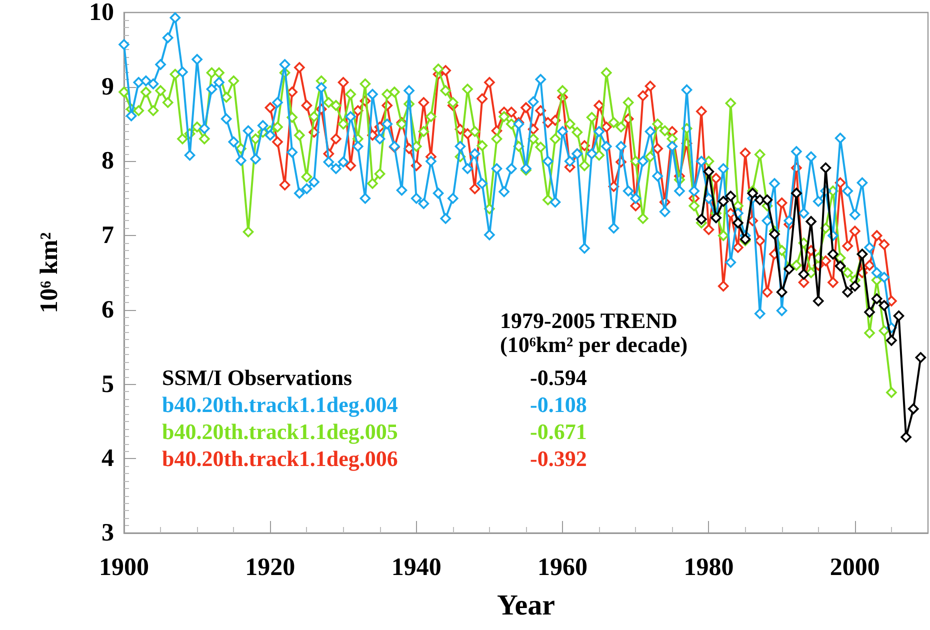 This screenshot has width=930, height=630. Describe the element at coordinates (558, 431) in the screenshot. I see `annotation: -0.671` at that location.